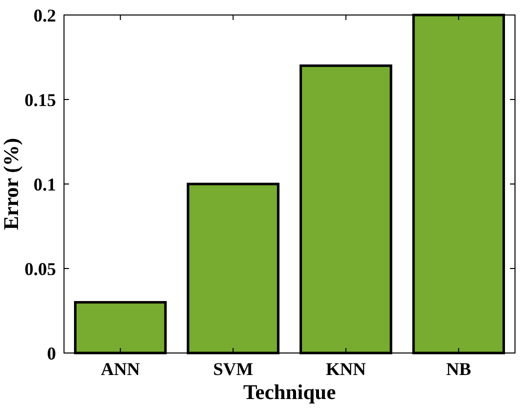  Describe the element at coordinates (120, 369) in the screenshot. I see `x-tick-label: ANN` at that location.